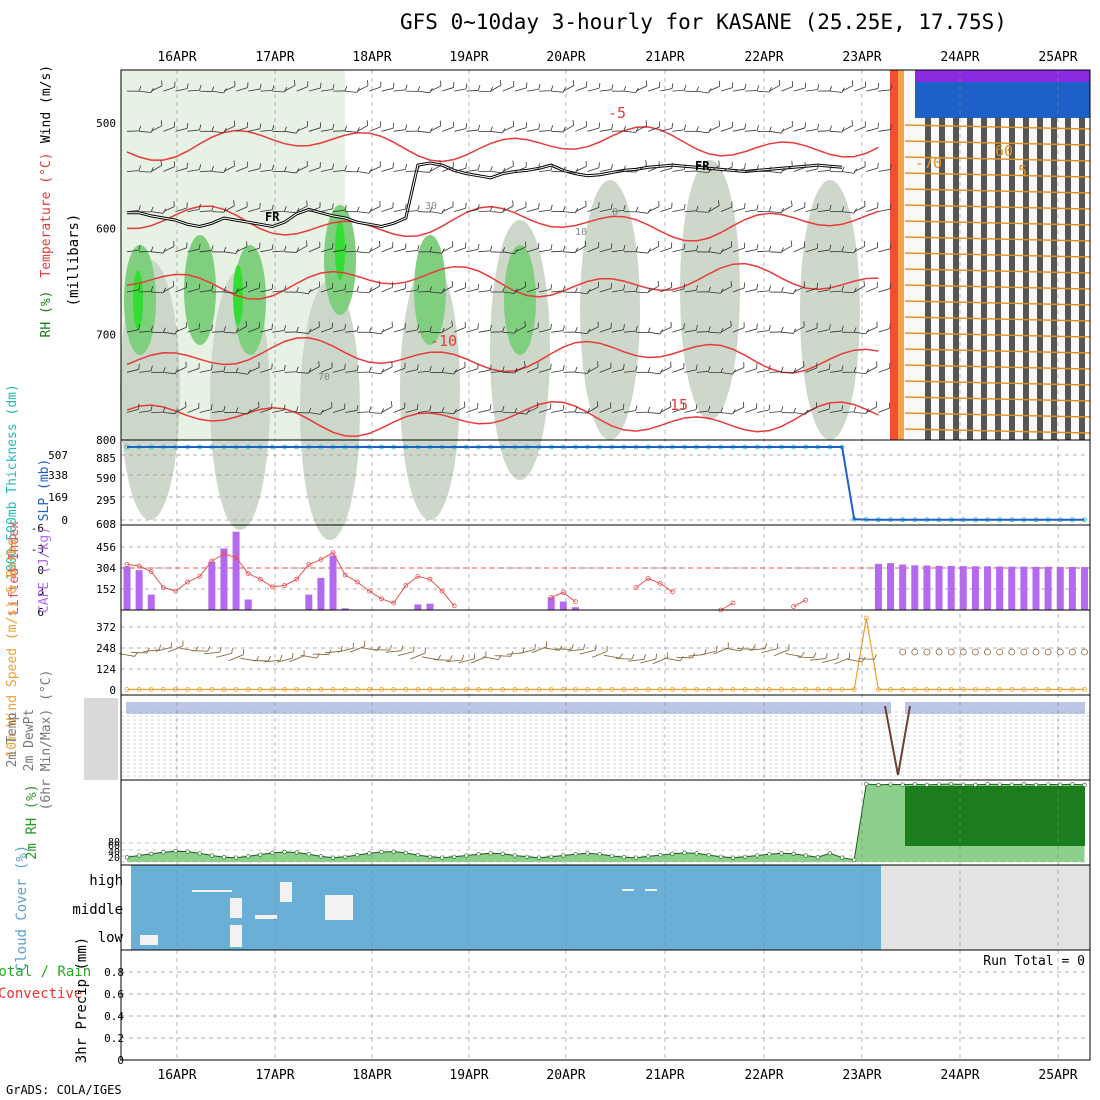 The image size is (1100, 1100). I want to click on li-tick: -6, so click(37, 528).